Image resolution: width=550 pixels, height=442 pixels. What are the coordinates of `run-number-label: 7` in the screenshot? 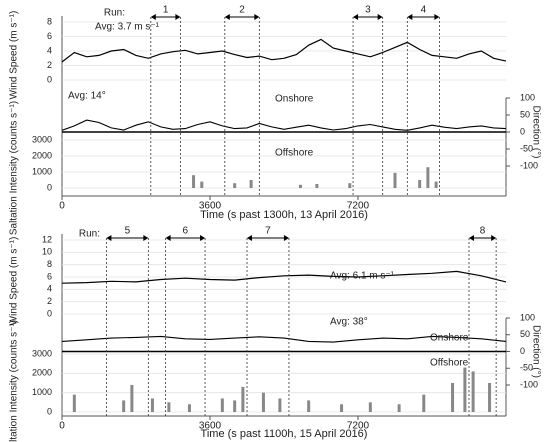 It's located at (268, 231).